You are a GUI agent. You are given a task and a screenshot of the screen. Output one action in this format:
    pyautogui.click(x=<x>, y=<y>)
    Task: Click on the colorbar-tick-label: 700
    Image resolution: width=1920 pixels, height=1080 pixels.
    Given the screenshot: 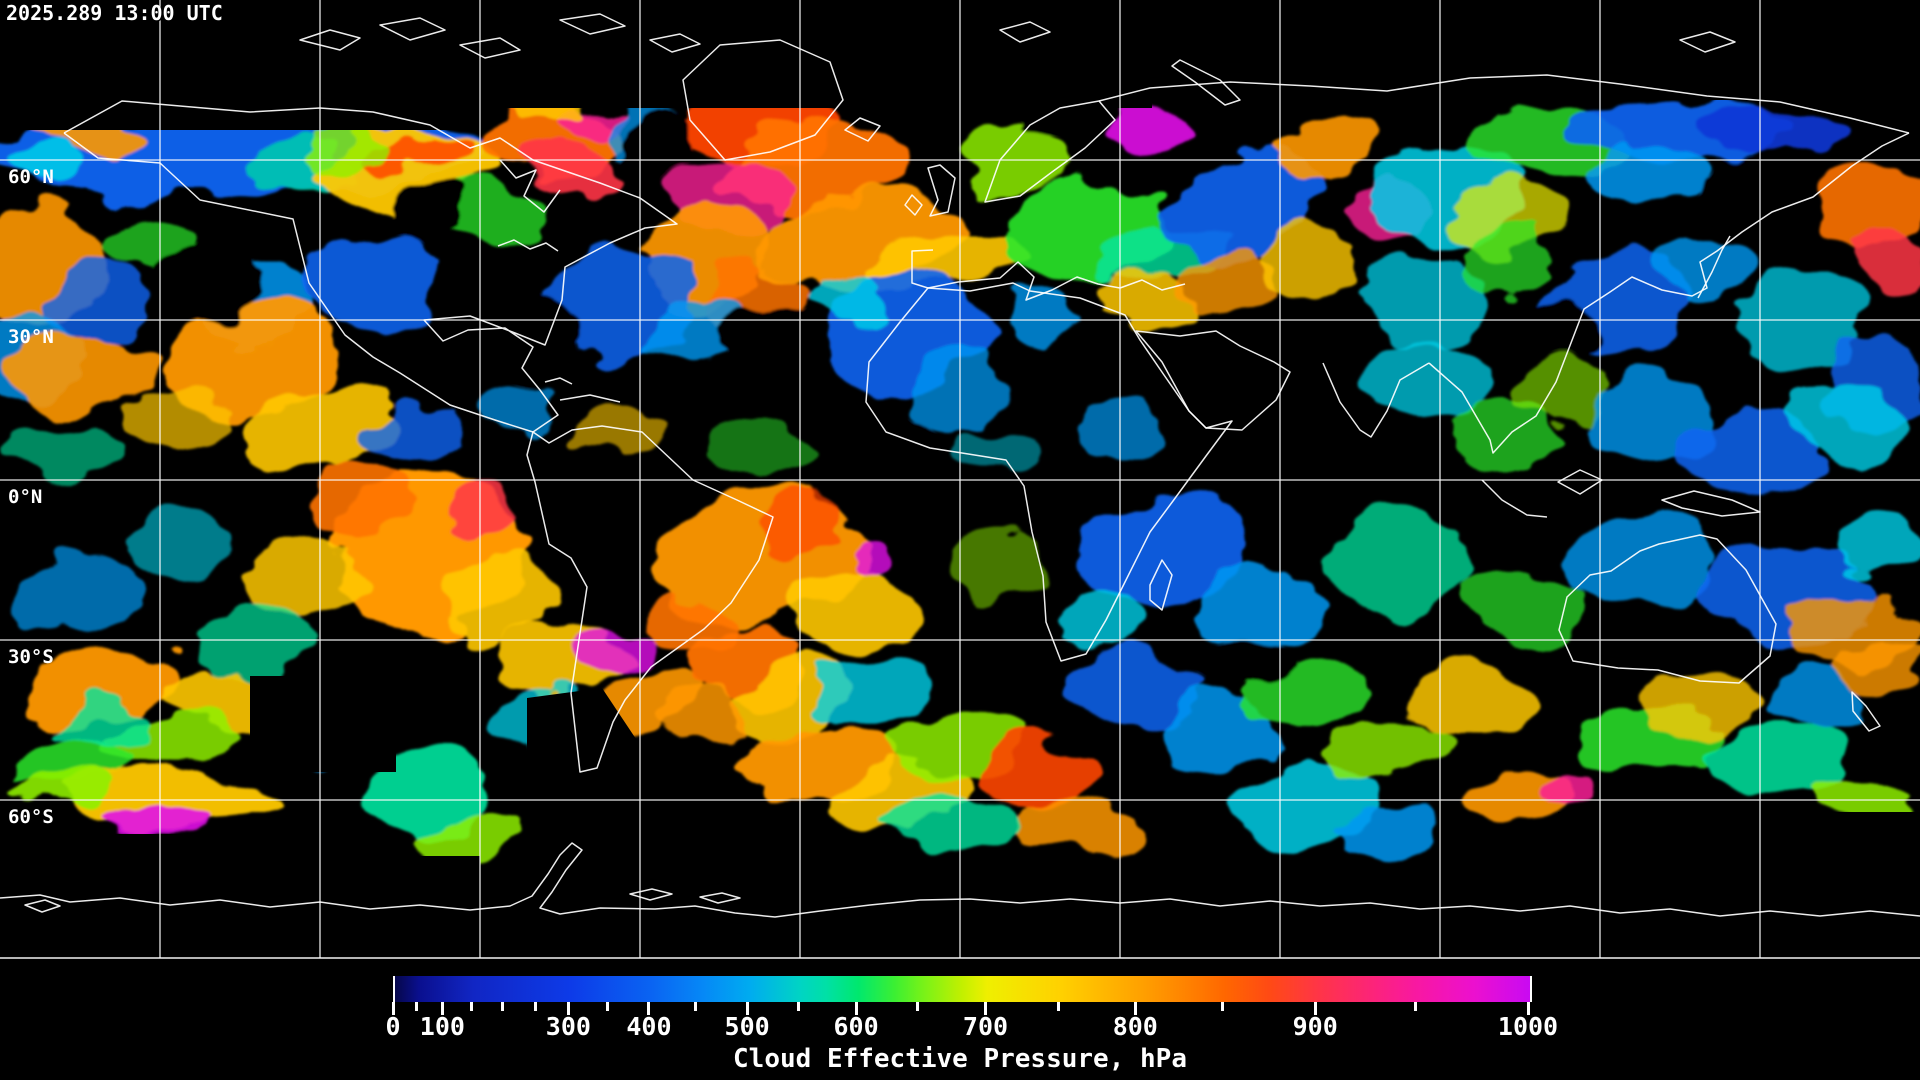 What is the action you would take?
    pyautogui.click(x=985, y=1026)
    